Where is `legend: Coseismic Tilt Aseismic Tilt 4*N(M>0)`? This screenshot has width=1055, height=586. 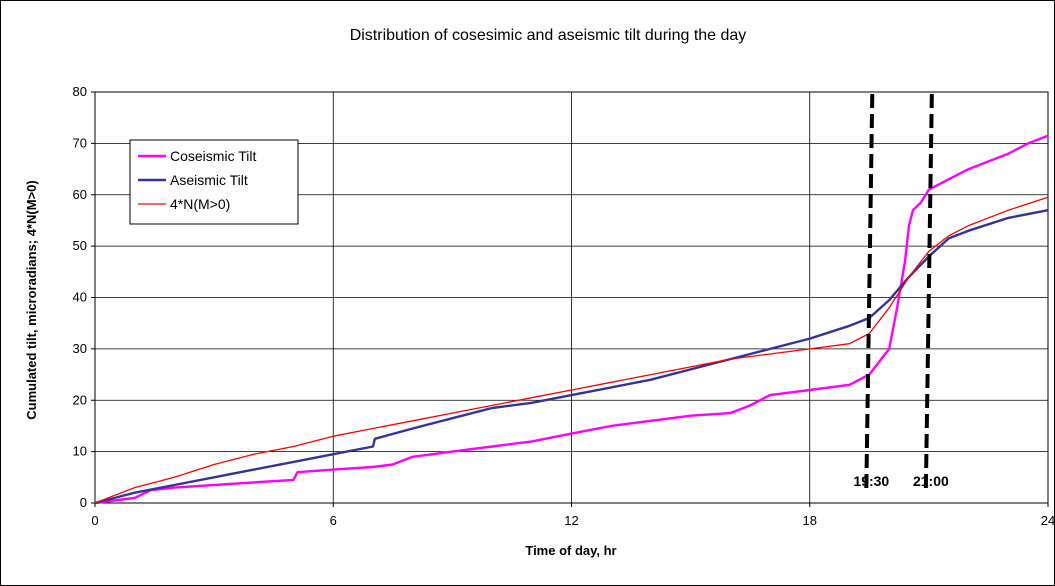
legend: Coseismic Tilt Aseismic Tilt 4*N(M>0) is located at coordinates (214, 182).